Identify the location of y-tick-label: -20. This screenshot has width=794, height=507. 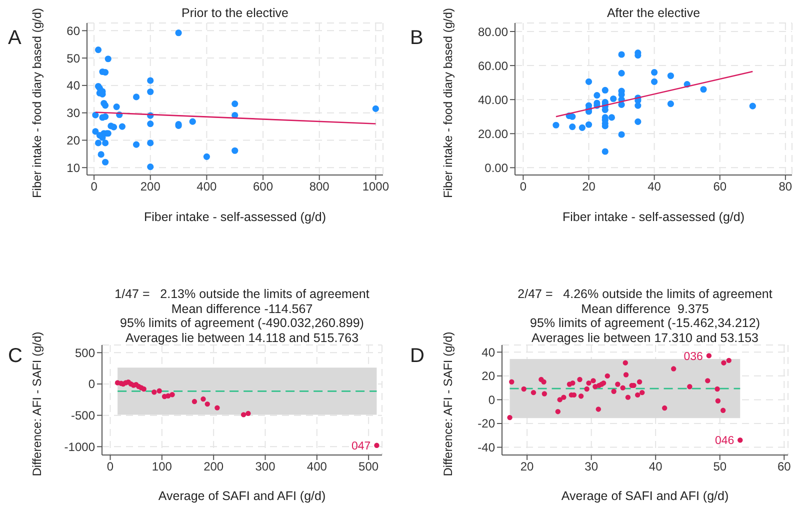
(487, 423).